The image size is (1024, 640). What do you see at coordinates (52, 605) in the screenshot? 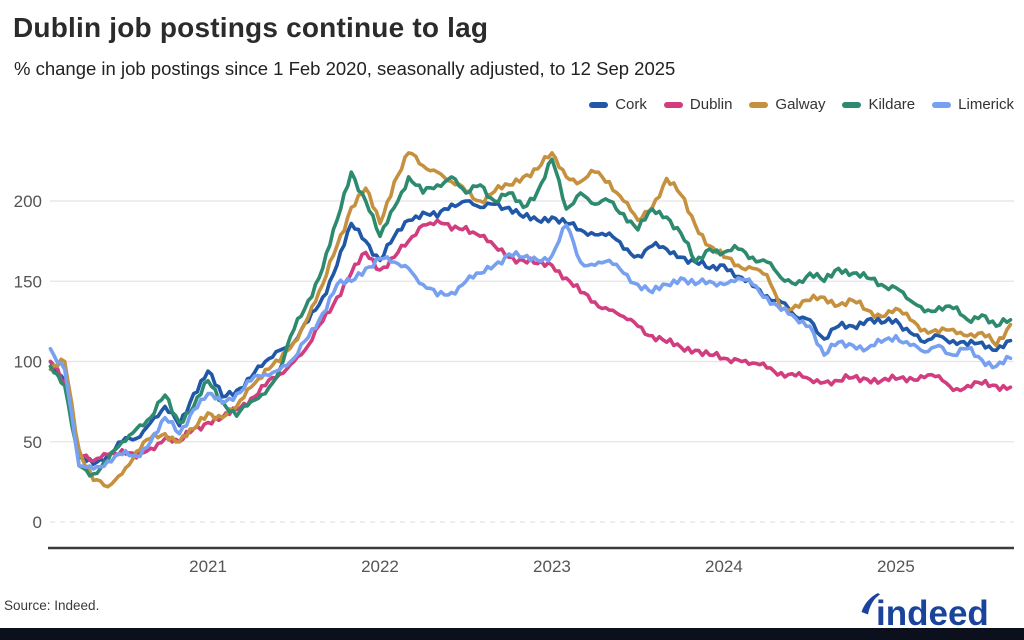
I see `source-text: Source: Indeed.` at bounding box center [52, 605].